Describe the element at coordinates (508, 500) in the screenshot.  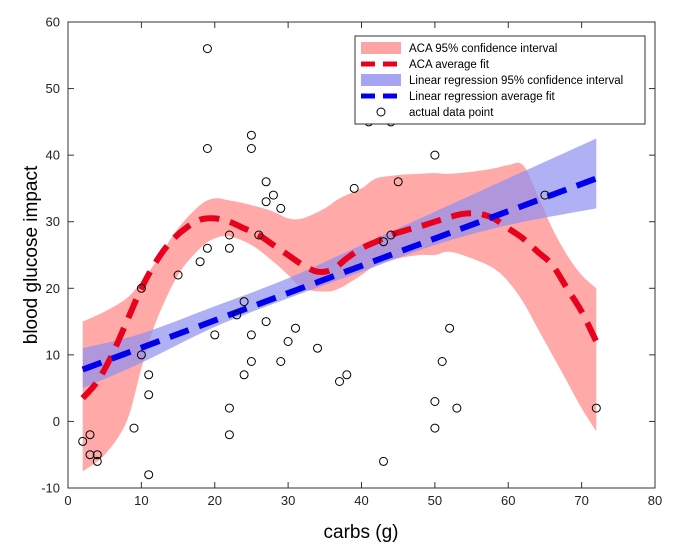
I see `x-tick-label: 60` at that location.